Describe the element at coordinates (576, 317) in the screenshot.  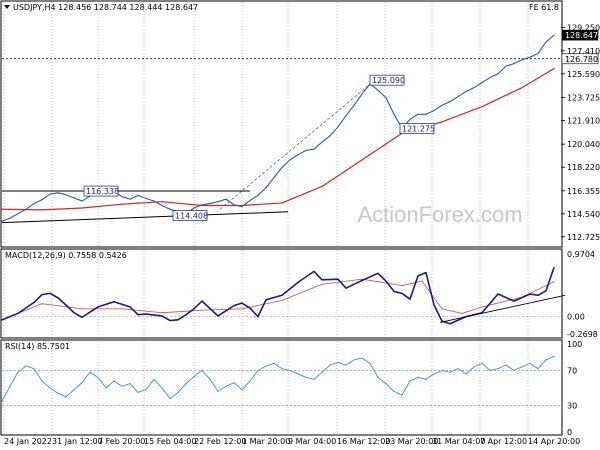
I see `macd-tick-label: 0.00` at that location.